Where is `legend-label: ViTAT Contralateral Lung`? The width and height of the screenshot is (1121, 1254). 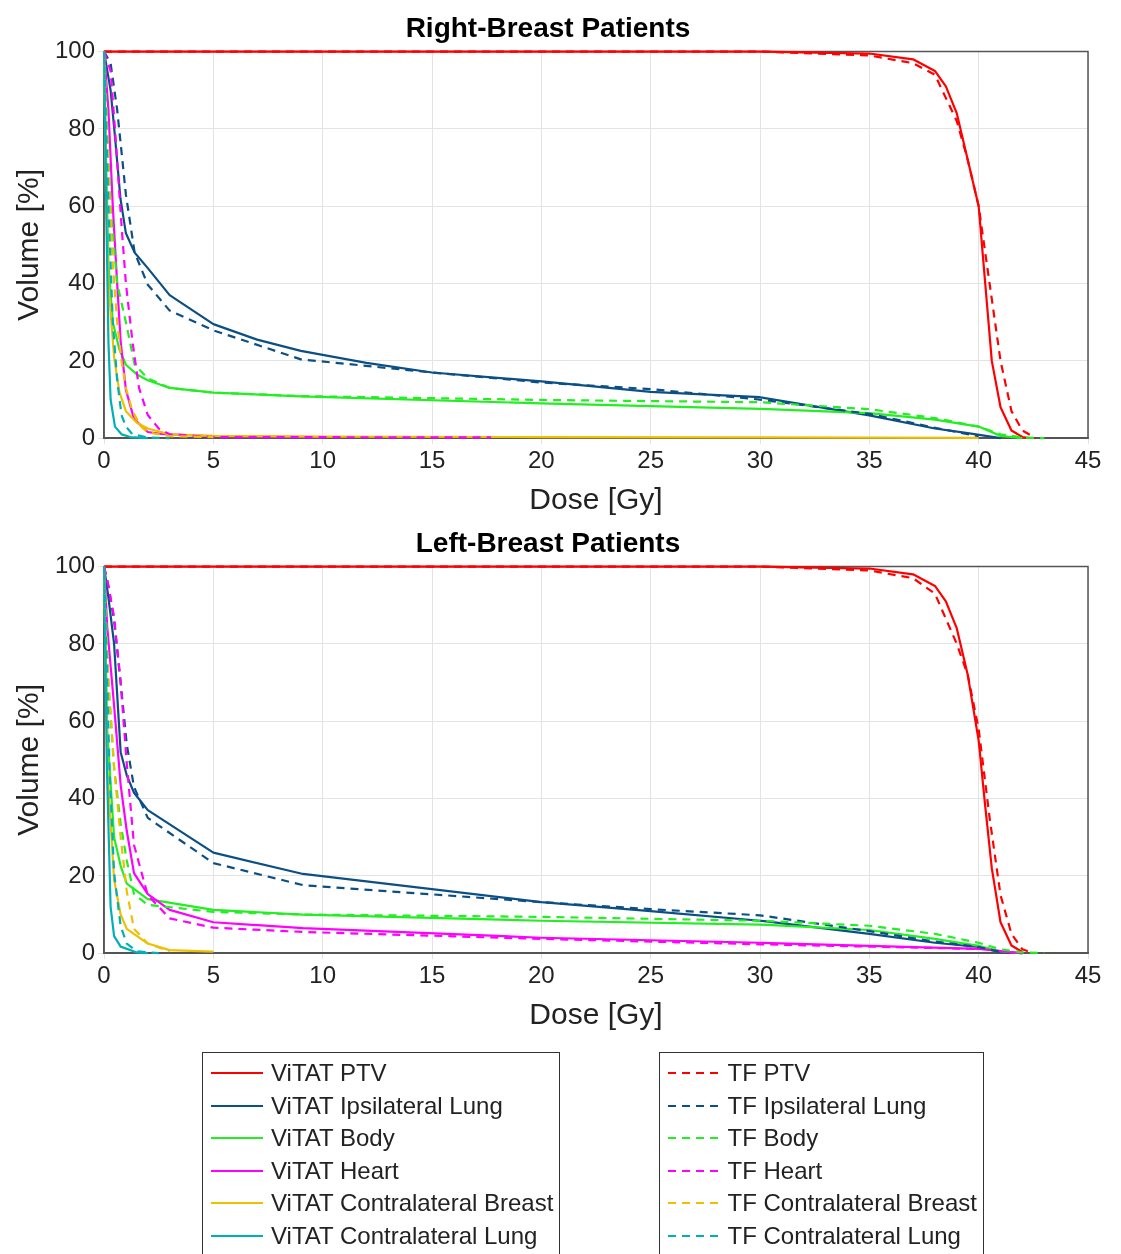
legend-label: ViTAT Contralateral Lung is located at coordinates (404, 1235).